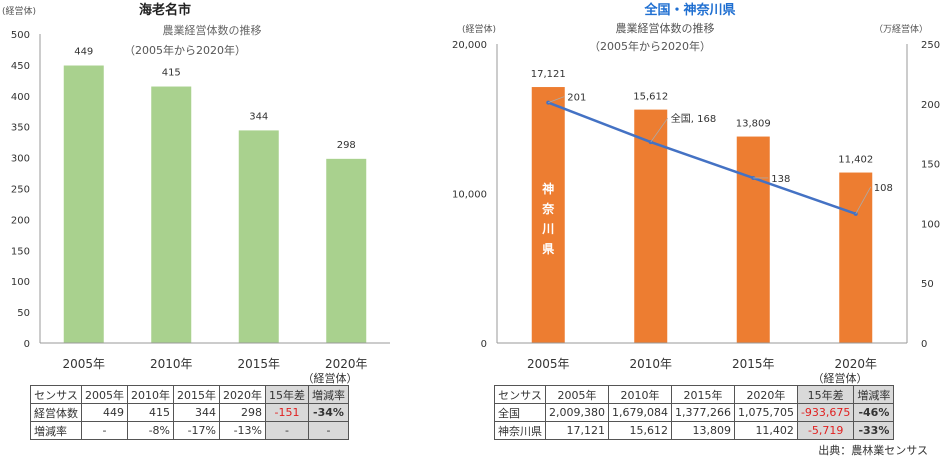 The image size is (946, 462). I want to click on table-cell: -33%, so click(874, 430).